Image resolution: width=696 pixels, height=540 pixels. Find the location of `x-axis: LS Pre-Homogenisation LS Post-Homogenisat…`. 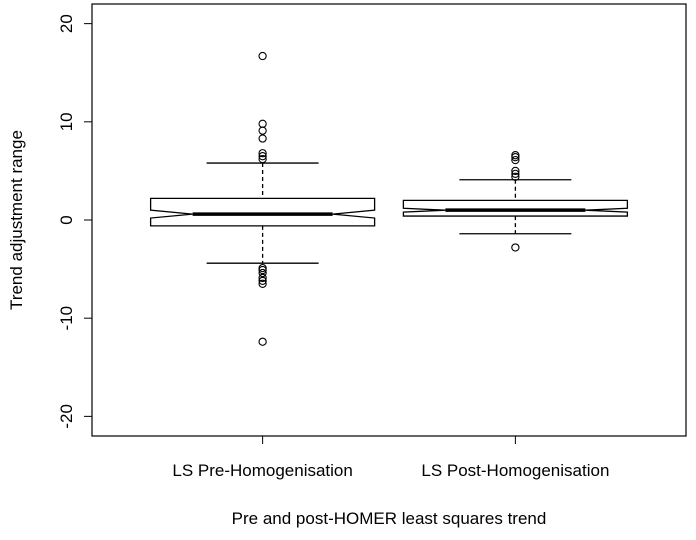

x-axis: LS Pre-Homogenisation LS Post-Homogenisat… is located at coordinates (390, 458).